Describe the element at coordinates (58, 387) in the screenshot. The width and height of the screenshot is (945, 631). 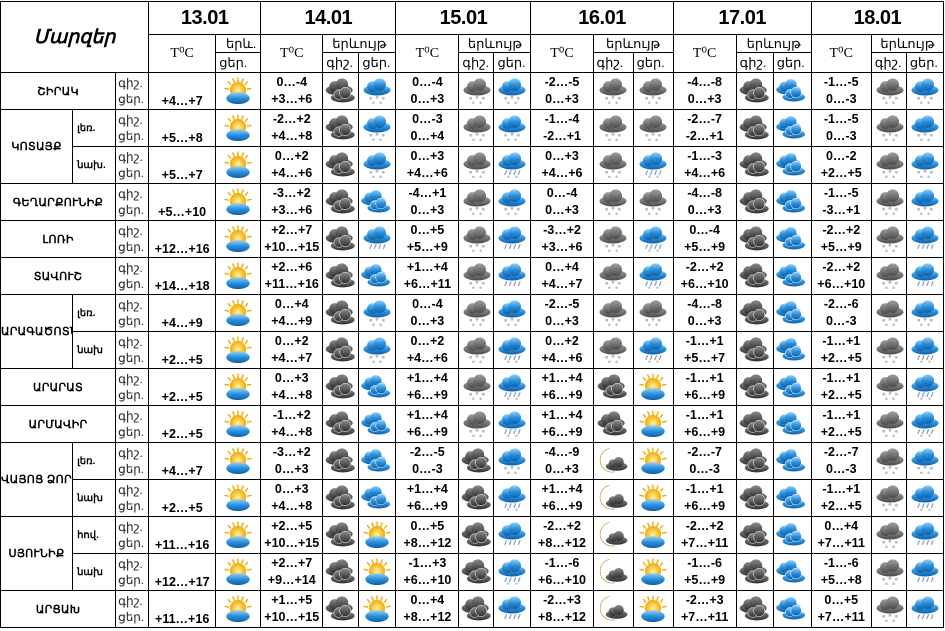
I see `region-name: ԱՐԱՐԱՏ` at that location.